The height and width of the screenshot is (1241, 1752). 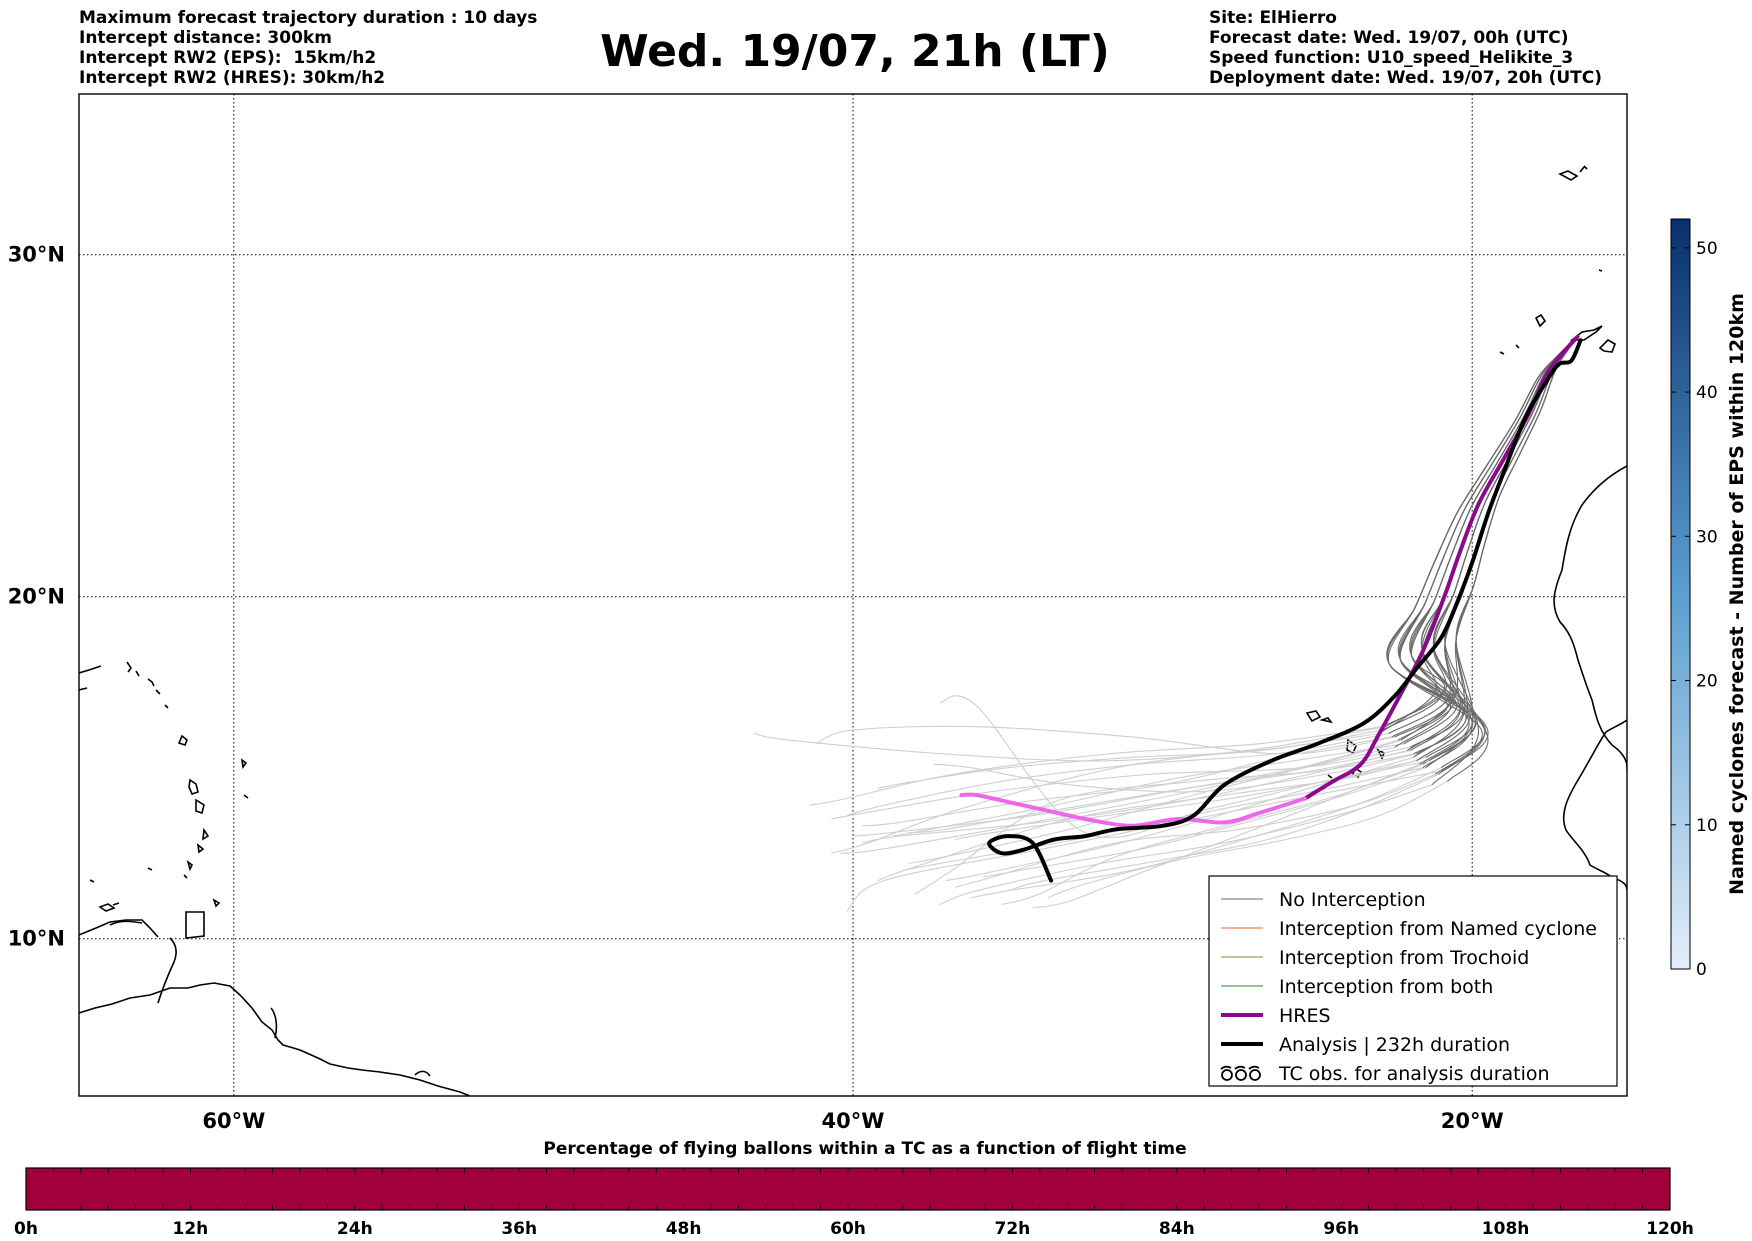 What do you see at coordinates (1707, 537) in the screenshot?
I see `eps-colorbar-tick-label: 30` at bounding box center [1707, 537].